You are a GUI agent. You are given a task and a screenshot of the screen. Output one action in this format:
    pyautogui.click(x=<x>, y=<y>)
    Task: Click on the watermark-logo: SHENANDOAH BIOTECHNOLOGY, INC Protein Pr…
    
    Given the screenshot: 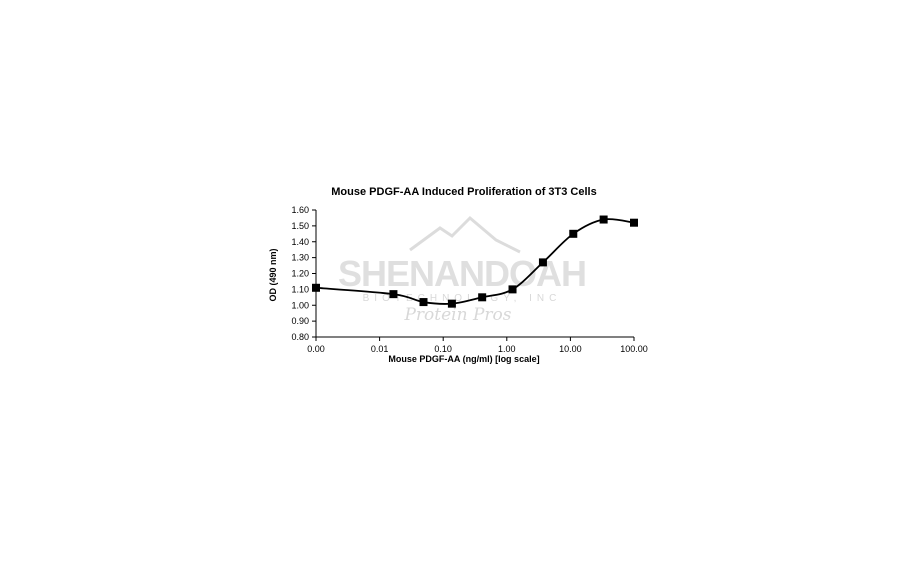 What is the action you would take?
    pyautogui.click(x=462, y=270)
    